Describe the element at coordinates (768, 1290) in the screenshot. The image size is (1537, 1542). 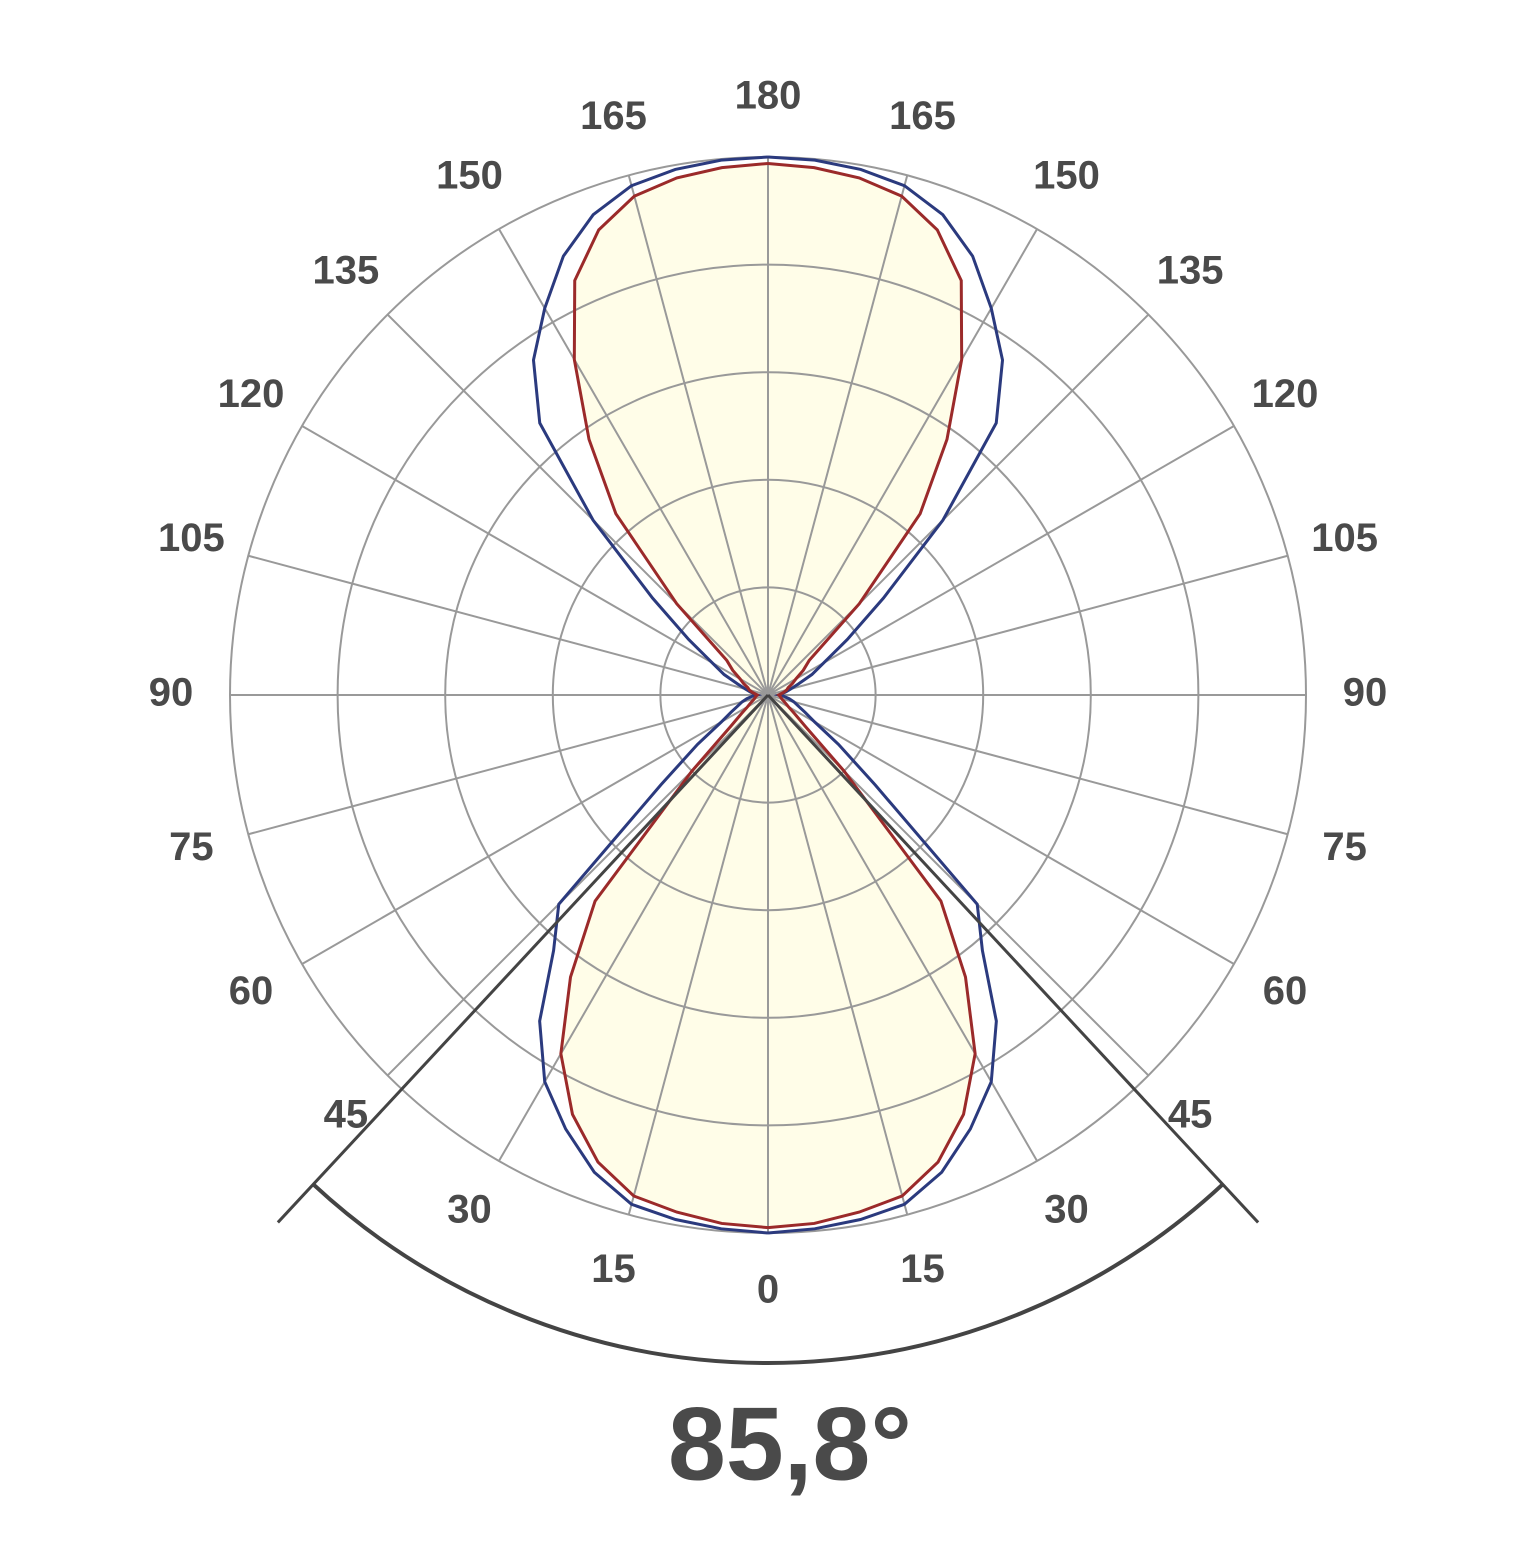
I see `angle-tick-label: 0` at that location.